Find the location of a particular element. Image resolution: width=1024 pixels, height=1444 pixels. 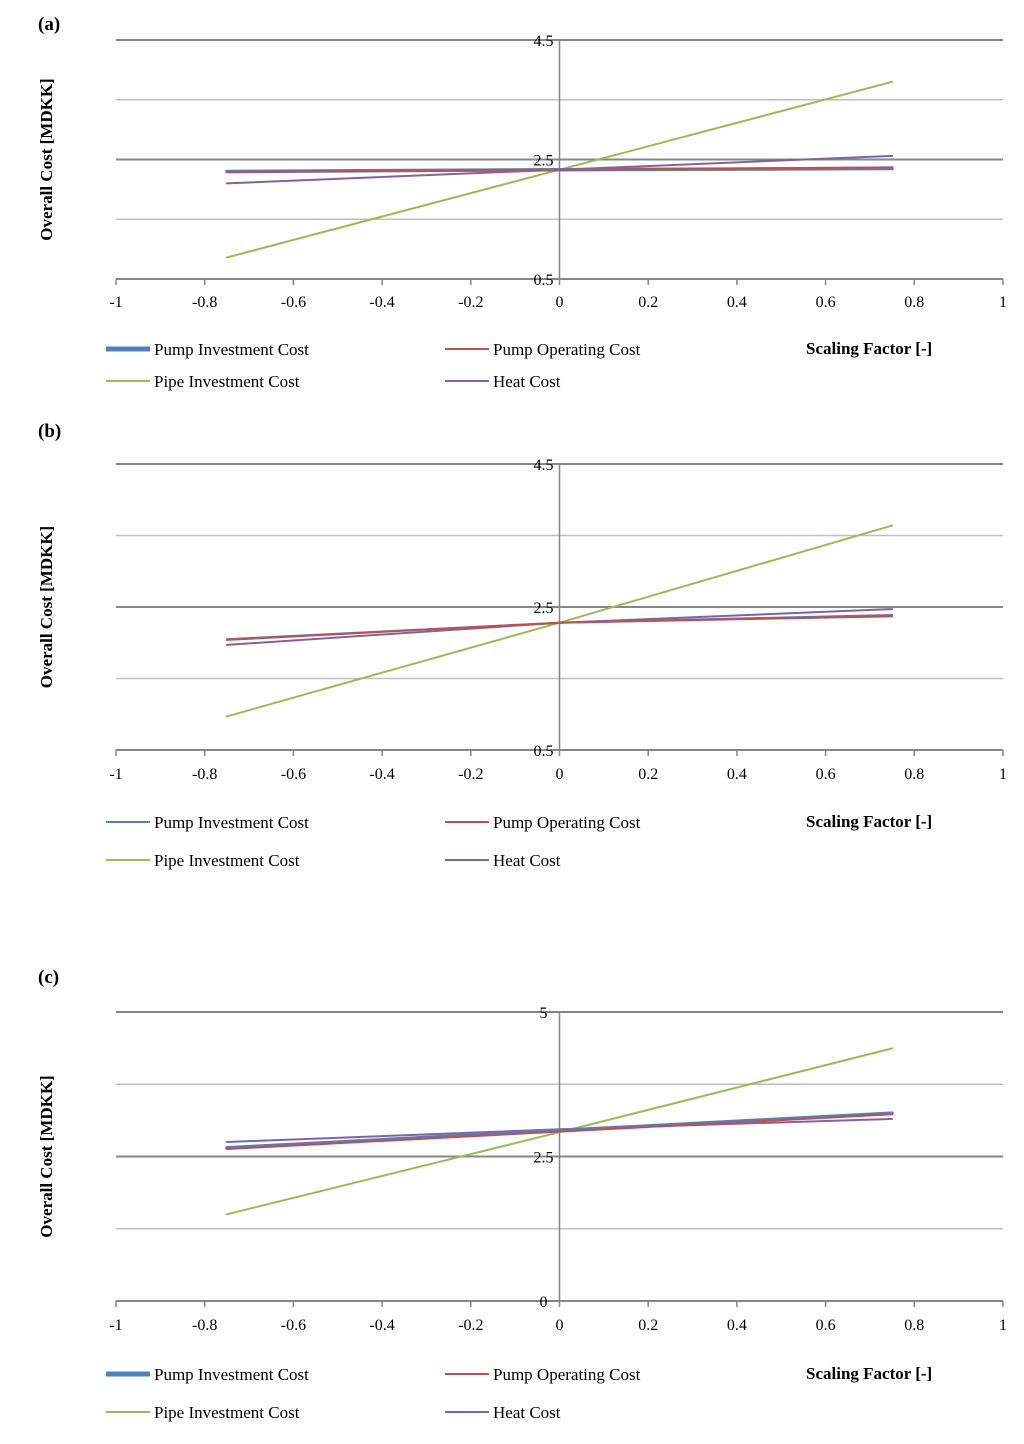

panel-label: (c) is located at coordinates (48, 977).